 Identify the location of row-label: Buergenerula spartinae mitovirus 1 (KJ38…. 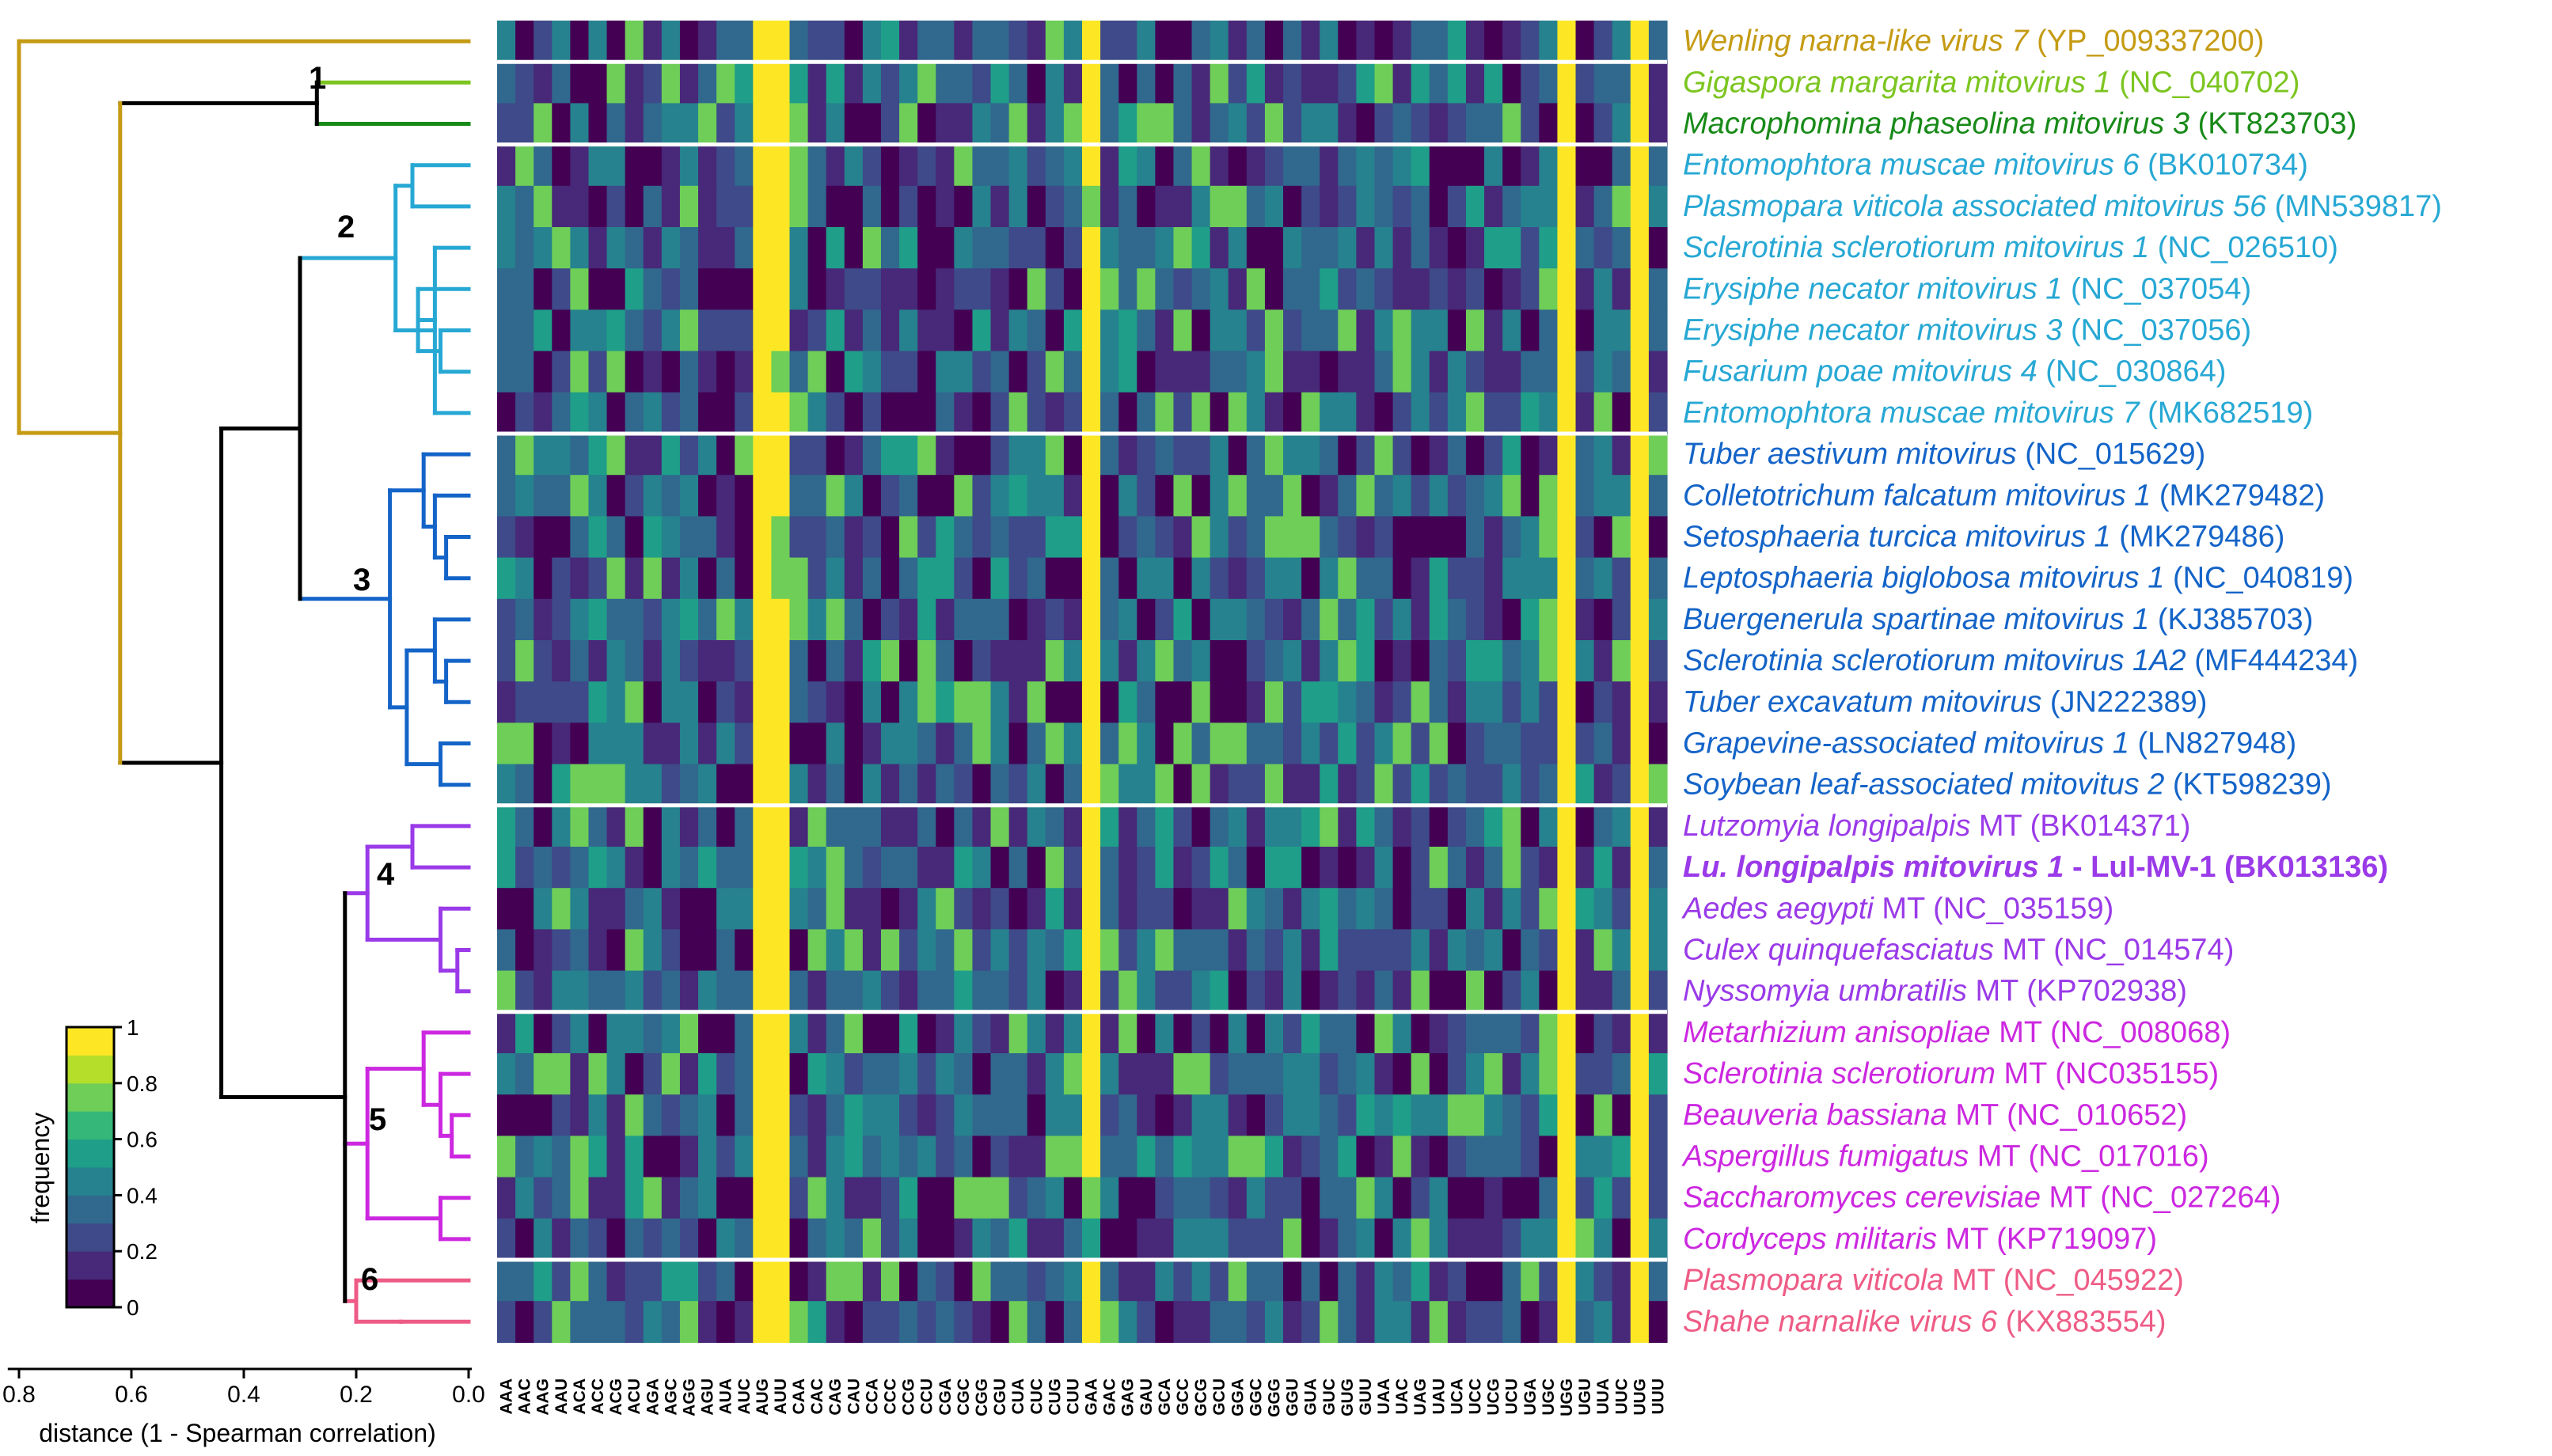
(1998, 619).